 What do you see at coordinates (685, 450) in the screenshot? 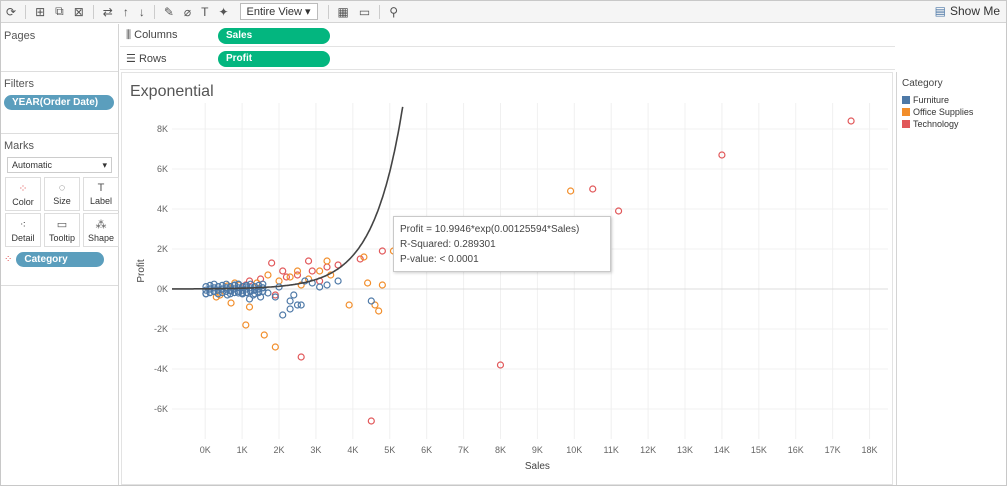
I see `x-tick-label: 13K` at bounding box center [685, 450].